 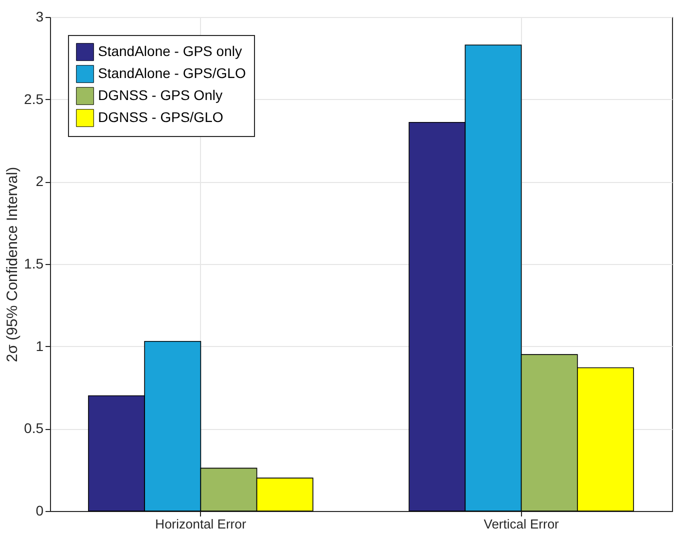 What do you see at coordinates (34, 428) in the screenshot?
I see `y-tick-label: 0.5` at bounding box center [34, 428].